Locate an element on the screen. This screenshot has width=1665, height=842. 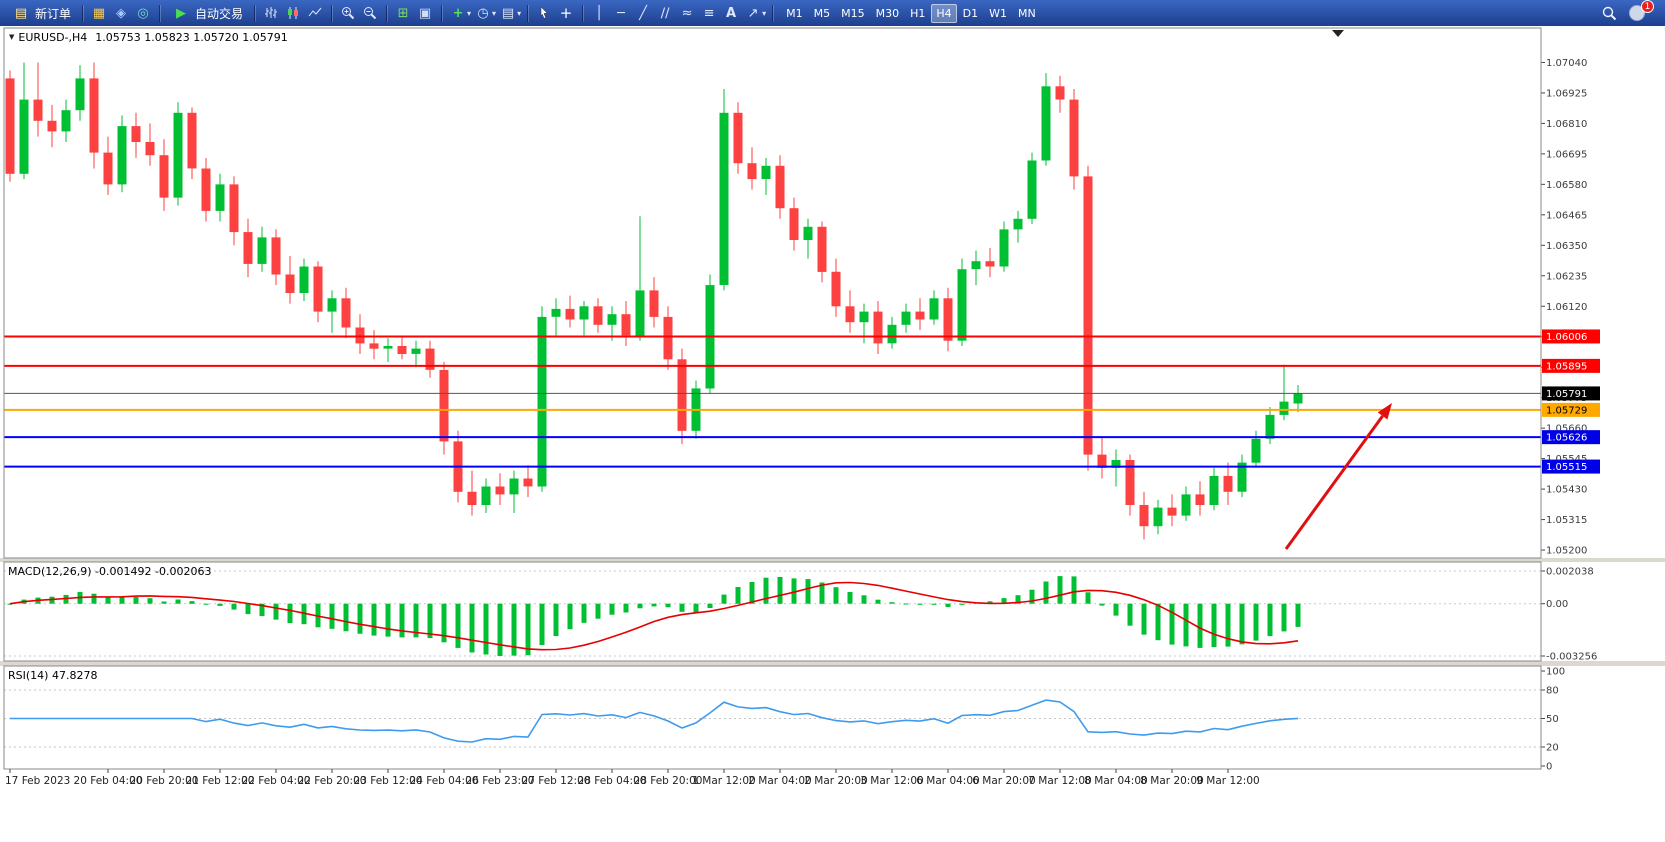
svg-text: 6 Mar 20:00 is located at coordinates (1003, 781).